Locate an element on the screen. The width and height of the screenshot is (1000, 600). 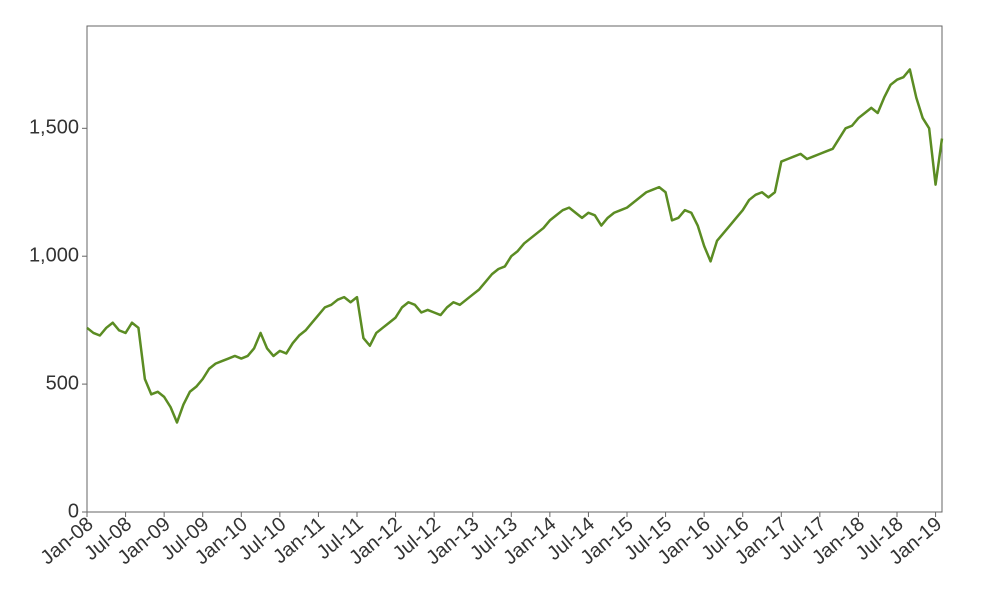
y-tick-label: 0 is located at coordinates (73, 511).